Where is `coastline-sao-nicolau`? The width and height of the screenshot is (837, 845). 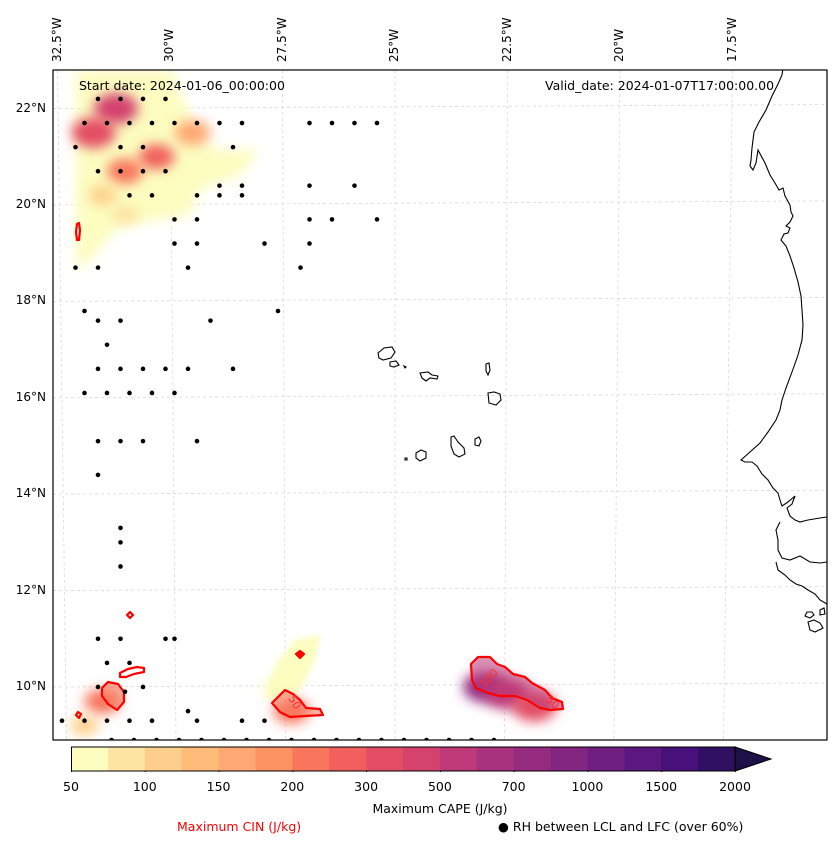 coastline-sao-nicolau is located at coordinates (429, 376).